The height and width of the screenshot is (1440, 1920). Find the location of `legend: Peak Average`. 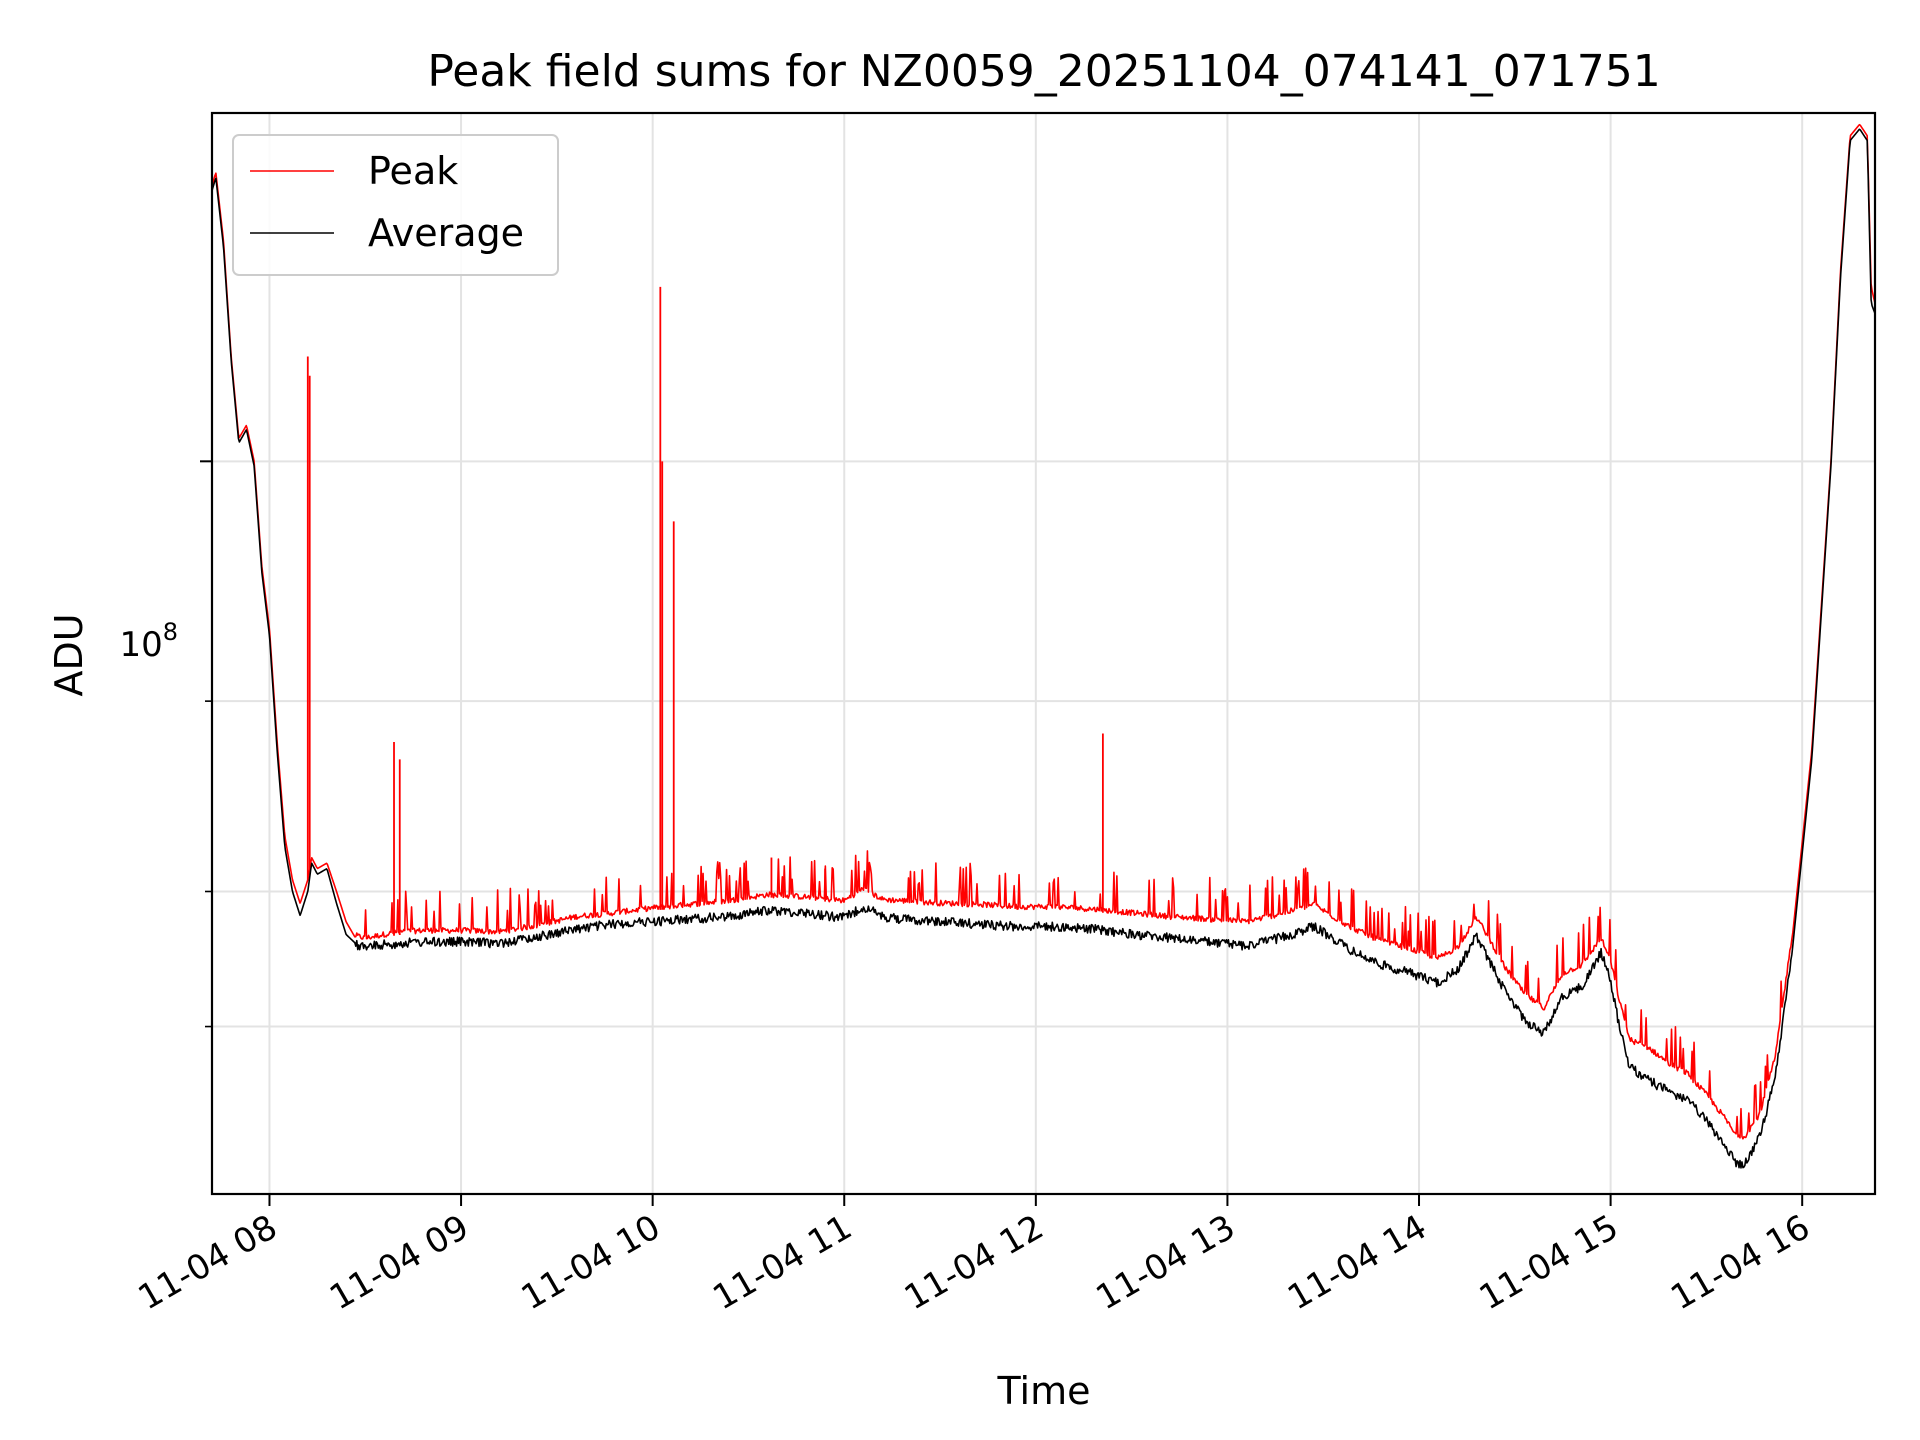

legend: Peak Average is located at coordinates (395, 205).